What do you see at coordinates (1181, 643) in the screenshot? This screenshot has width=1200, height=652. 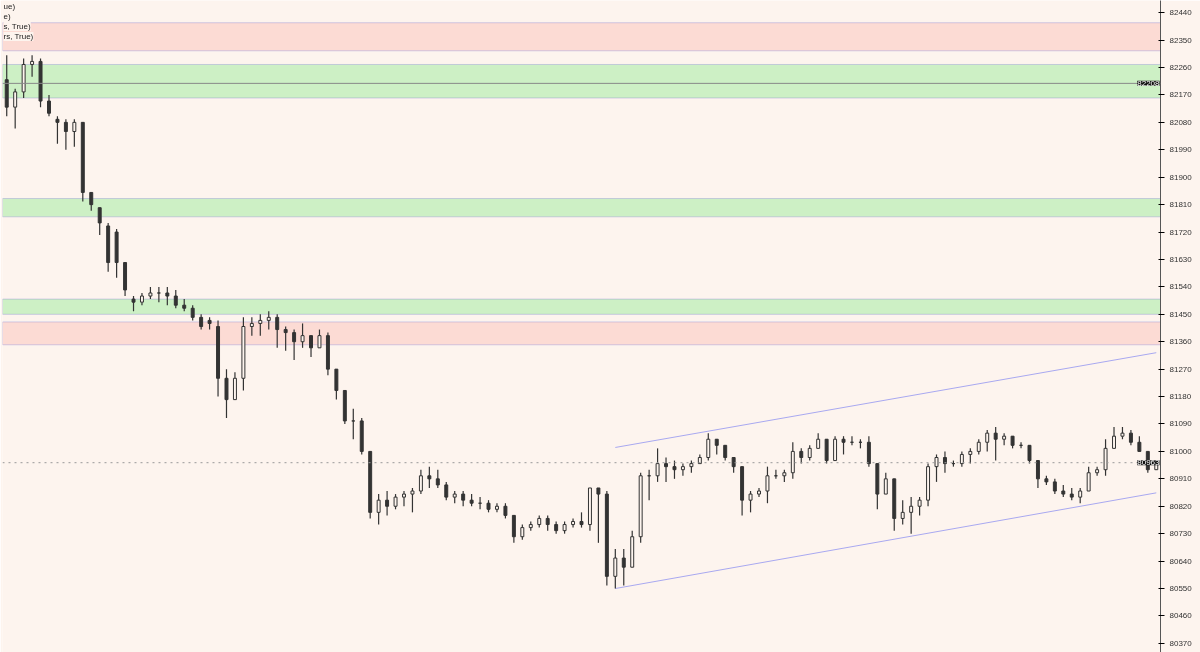 I see `y-tick-label: 80370` at bounding box center [1181, 643].